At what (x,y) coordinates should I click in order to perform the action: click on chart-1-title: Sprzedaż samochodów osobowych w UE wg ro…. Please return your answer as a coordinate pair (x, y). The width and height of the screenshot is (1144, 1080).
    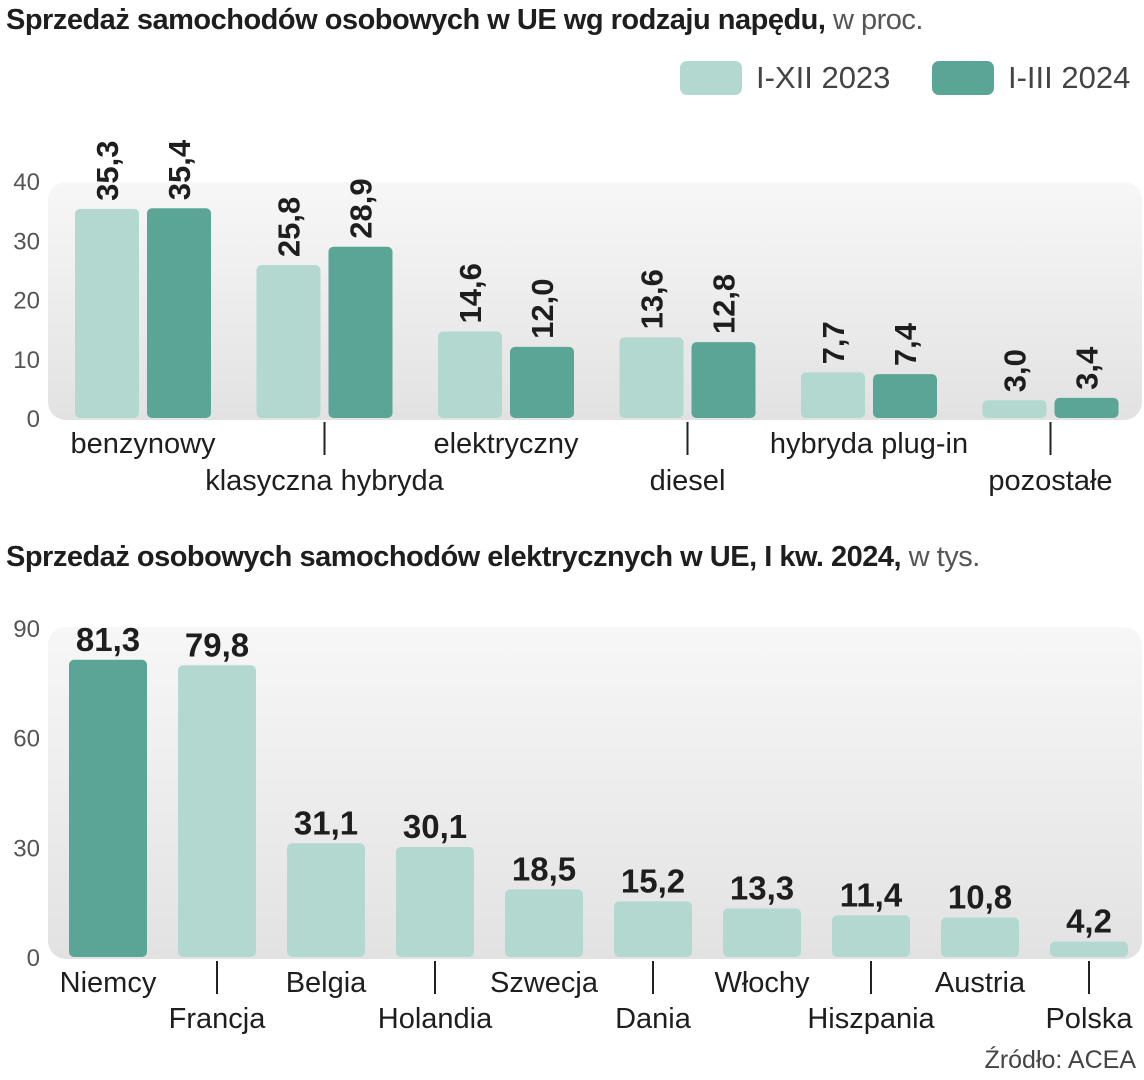
    Looking at the image, I should click on (464, 20).